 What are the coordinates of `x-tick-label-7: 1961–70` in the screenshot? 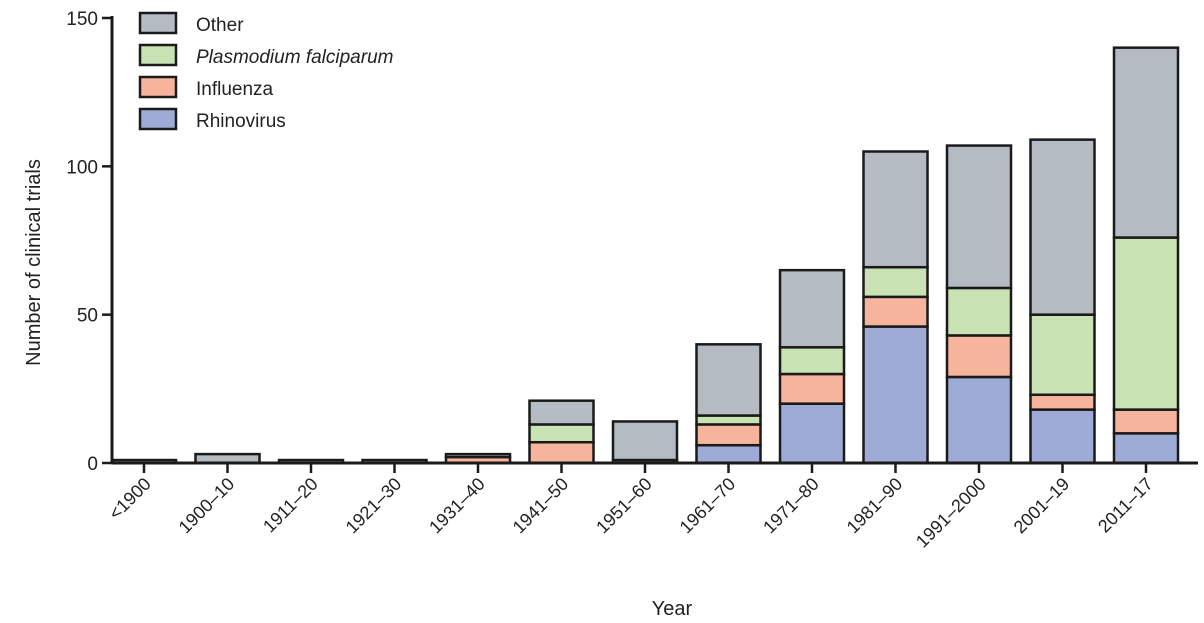 It's located at (708, 506).